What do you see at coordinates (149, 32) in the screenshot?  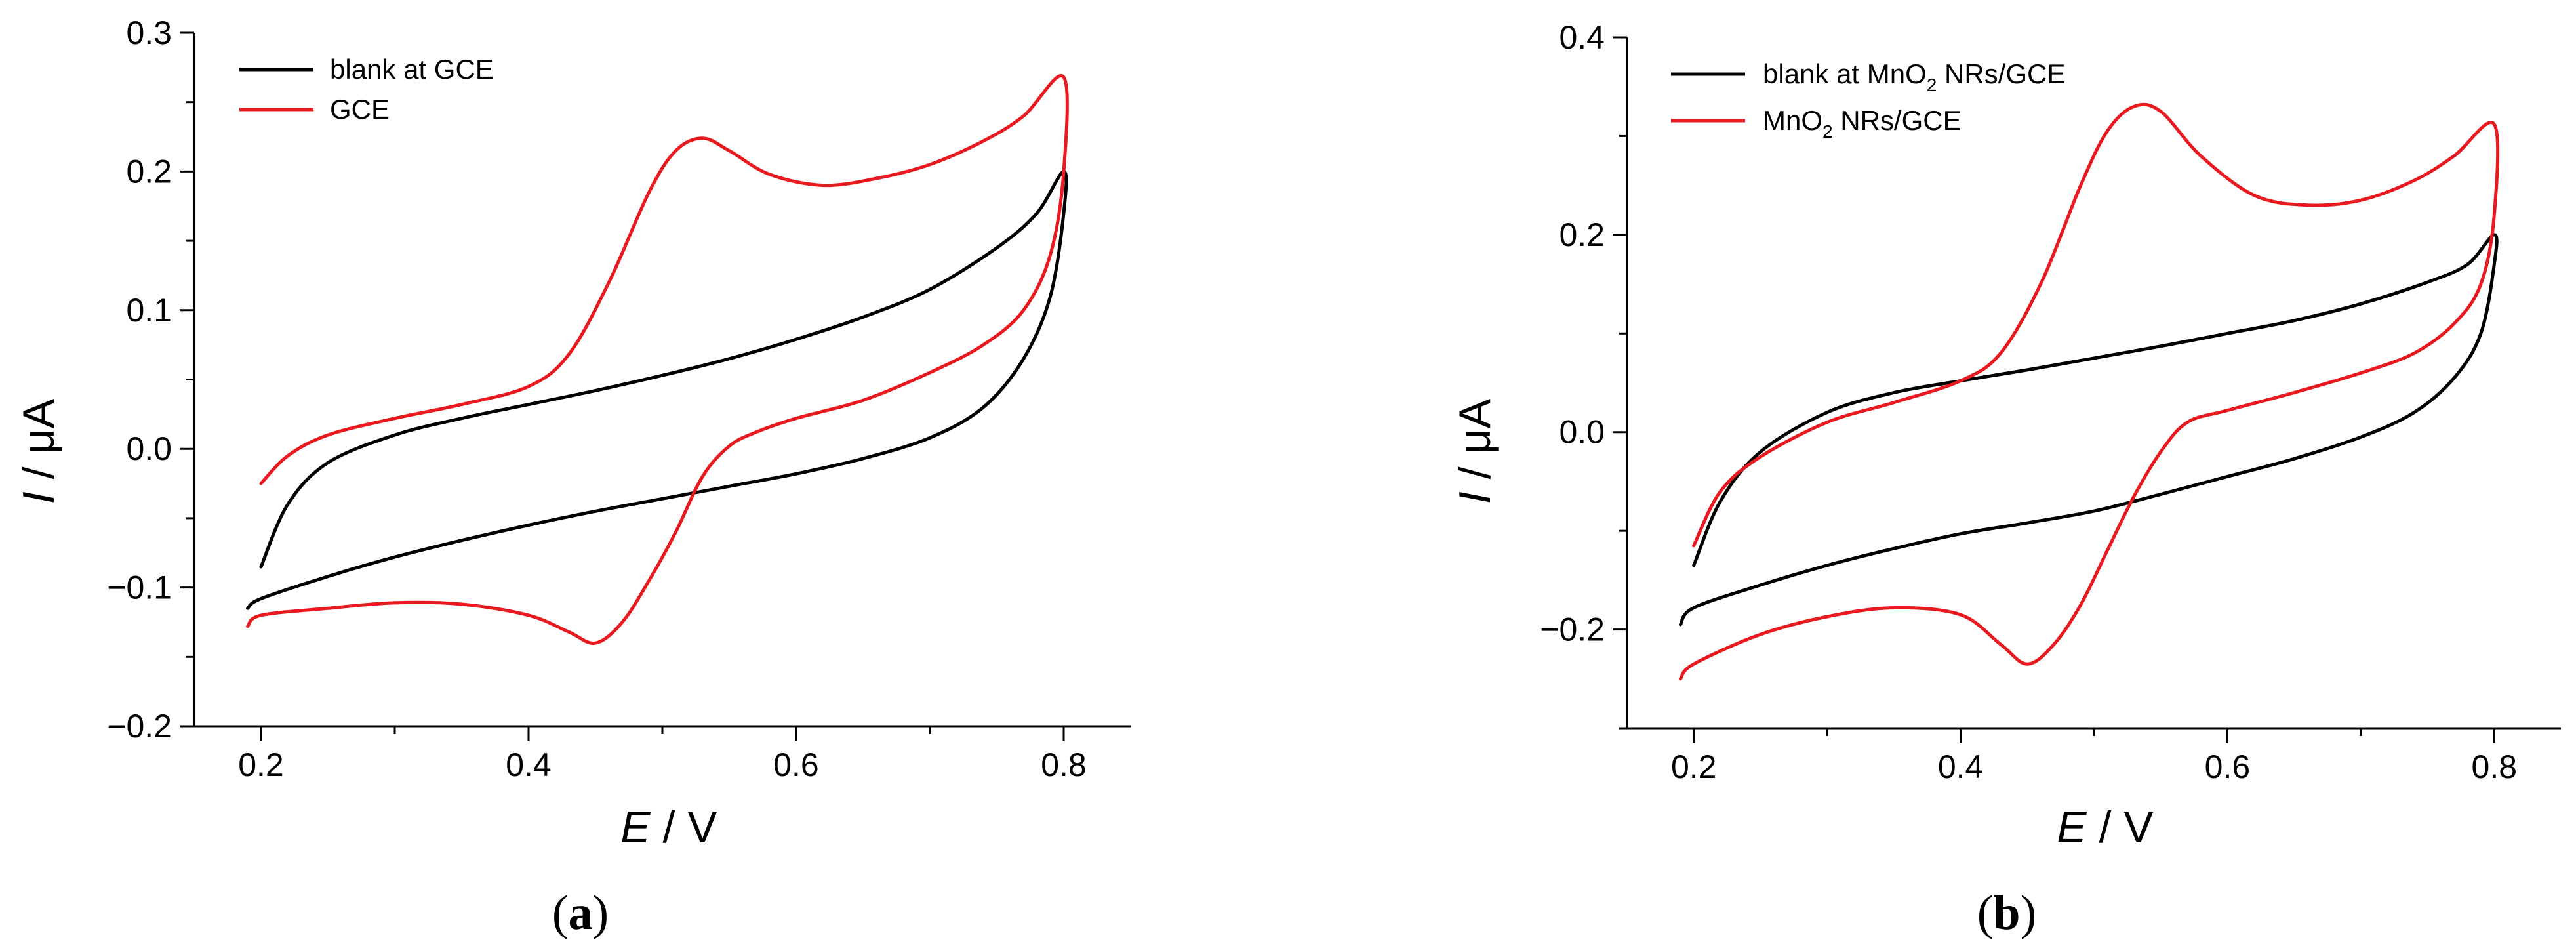 I see `y-tick-label: 0.3` at bounding box center [149, 32].